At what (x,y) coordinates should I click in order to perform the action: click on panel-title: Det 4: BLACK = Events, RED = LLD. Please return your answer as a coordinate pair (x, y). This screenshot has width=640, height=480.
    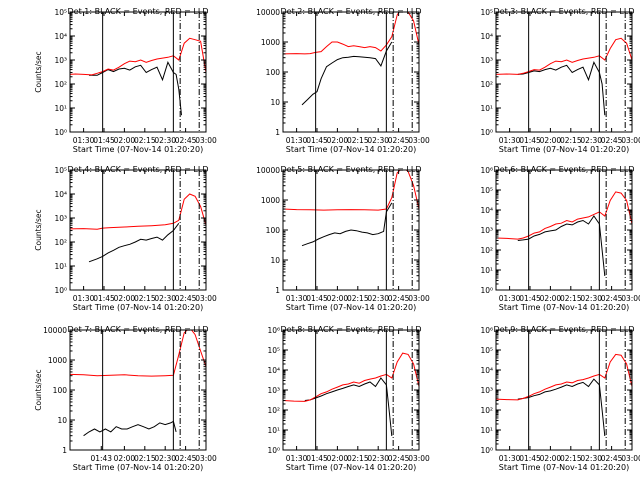
    Looking at the image, I should click on (138, 169).